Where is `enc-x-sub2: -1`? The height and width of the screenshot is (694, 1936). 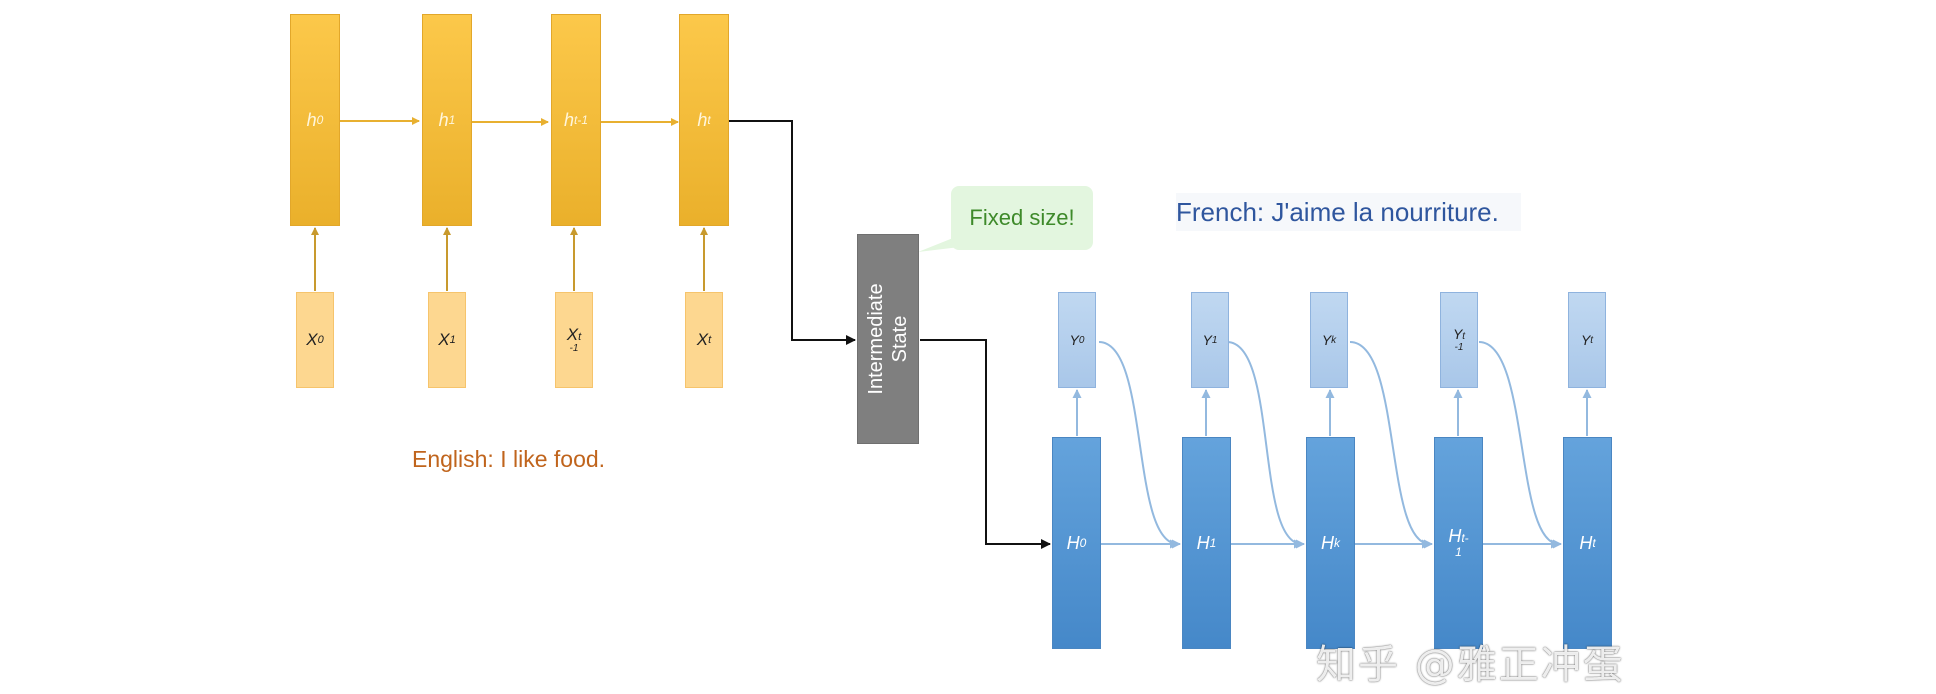
enc-x-sub2: -1 is located at coordinates (574, 348).